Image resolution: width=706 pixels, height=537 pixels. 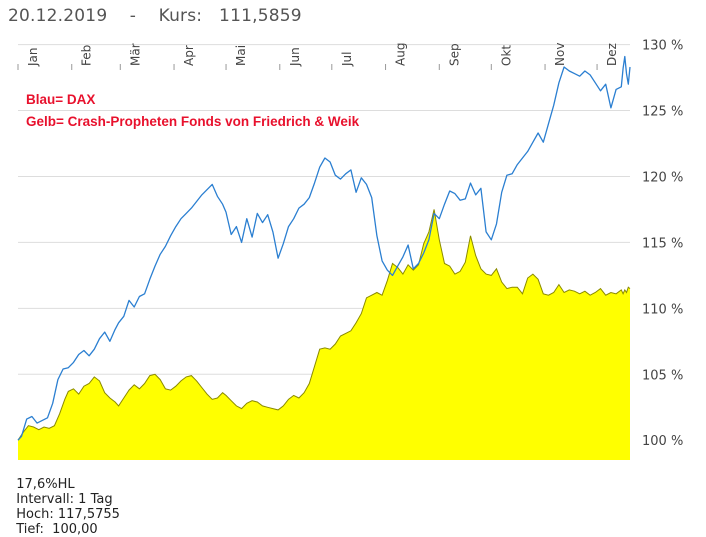 I want to click on footer-high: Hoch: 117,5755, so click(x=68, y=514).